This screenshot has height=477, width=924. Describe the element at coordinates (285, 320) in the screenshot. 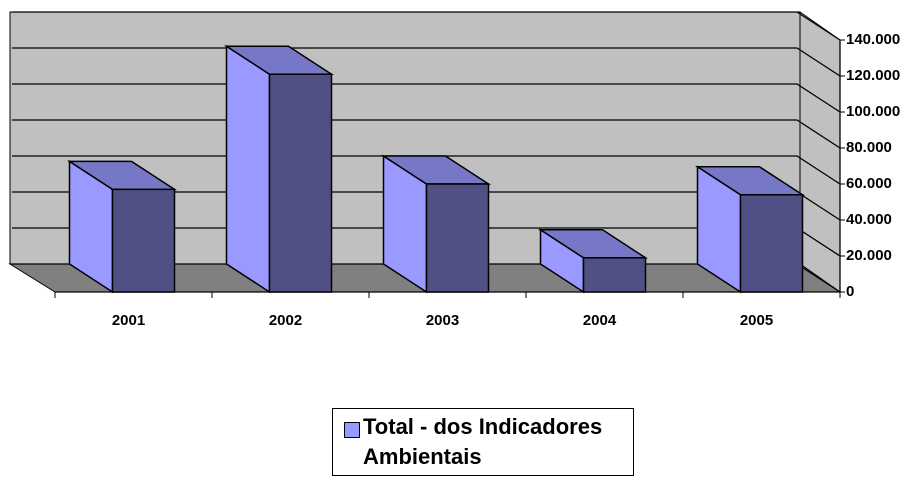

I see `x-tick-label: 2002` at that location.